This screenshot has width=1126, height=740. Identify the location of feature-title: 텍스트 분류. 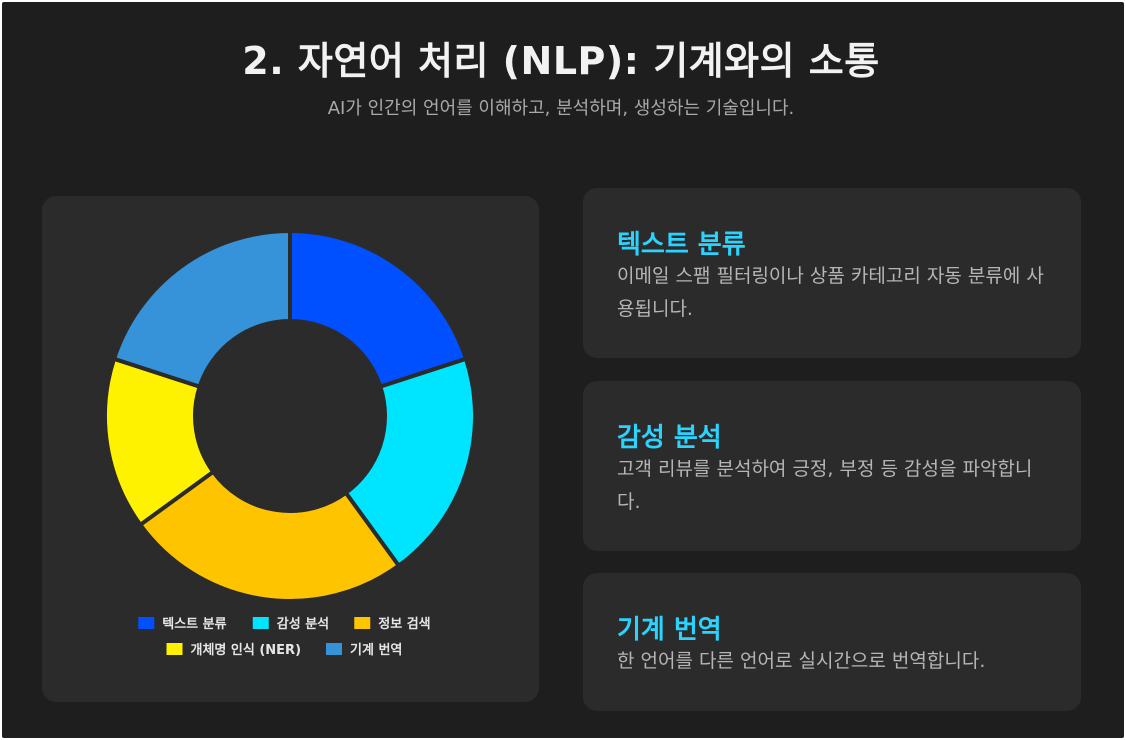
(681, 245).